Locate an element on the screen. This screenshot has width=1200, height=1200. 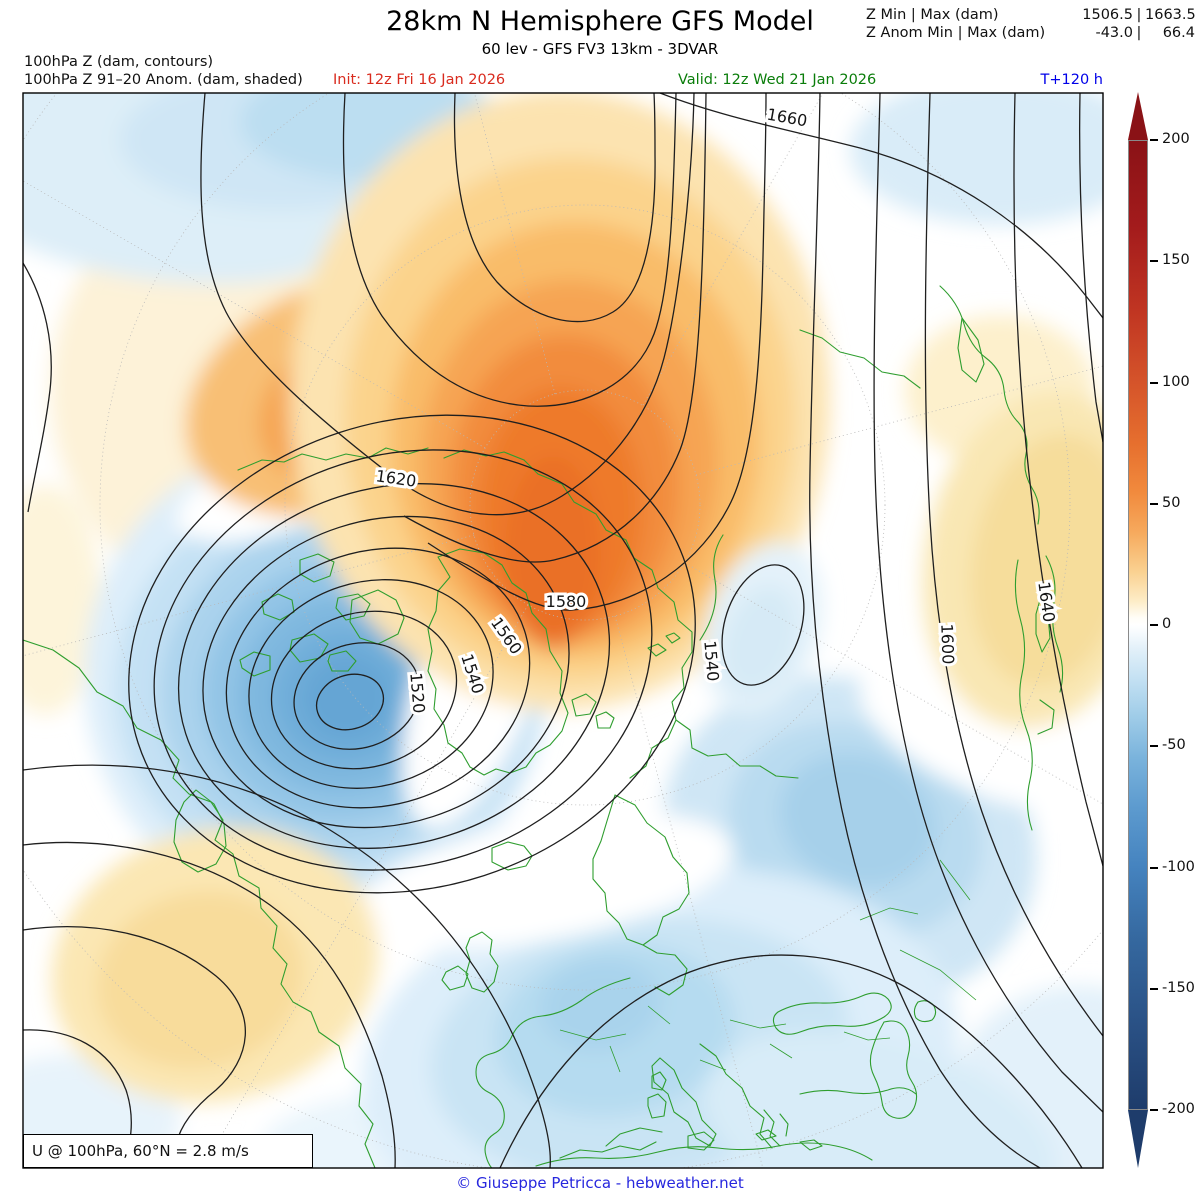
anom-minmax-row: Z Anom Min | Max (dam) -43.0 | 66.4 is located at coordinates (1031, 34).